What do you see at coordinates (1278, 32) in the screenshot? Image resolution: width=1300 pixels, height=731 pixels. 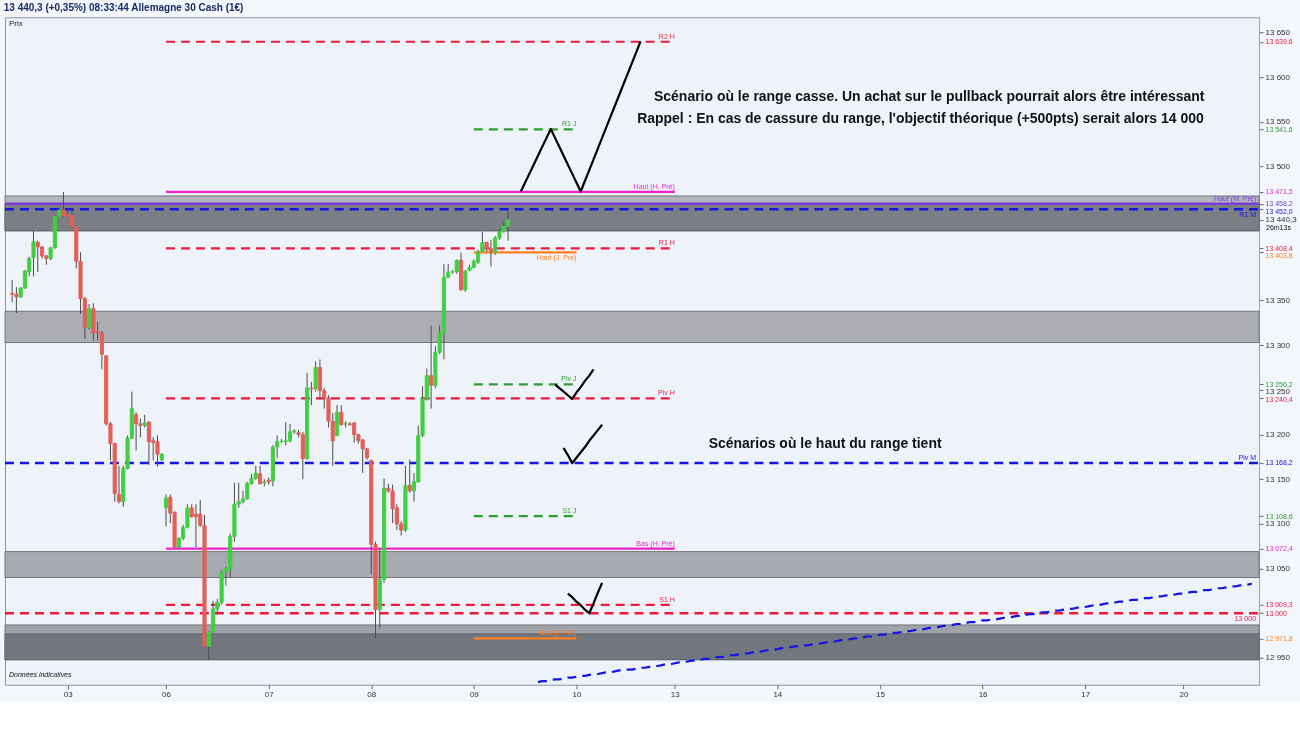 I see `y-tick-label: 13 650` at bounding box center [1278, 32].